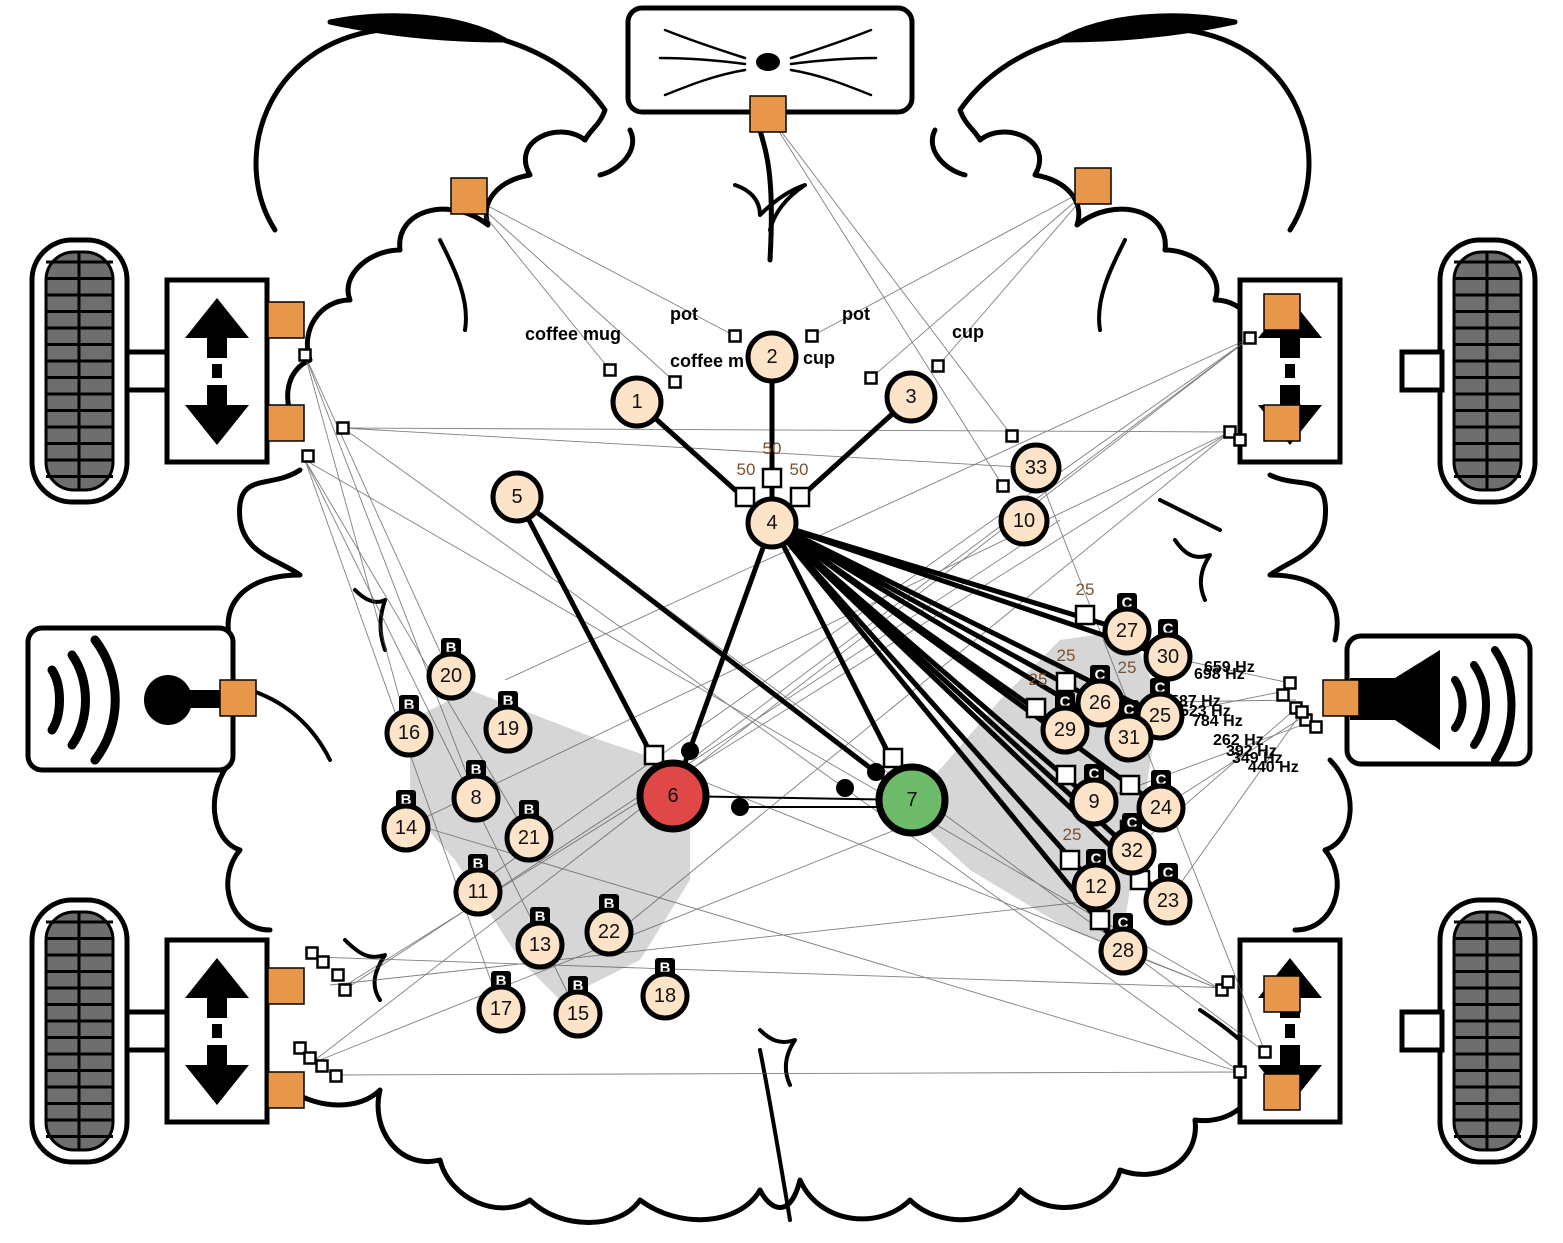  I want to click on neuron-32: C 32, so click(1132, 844).